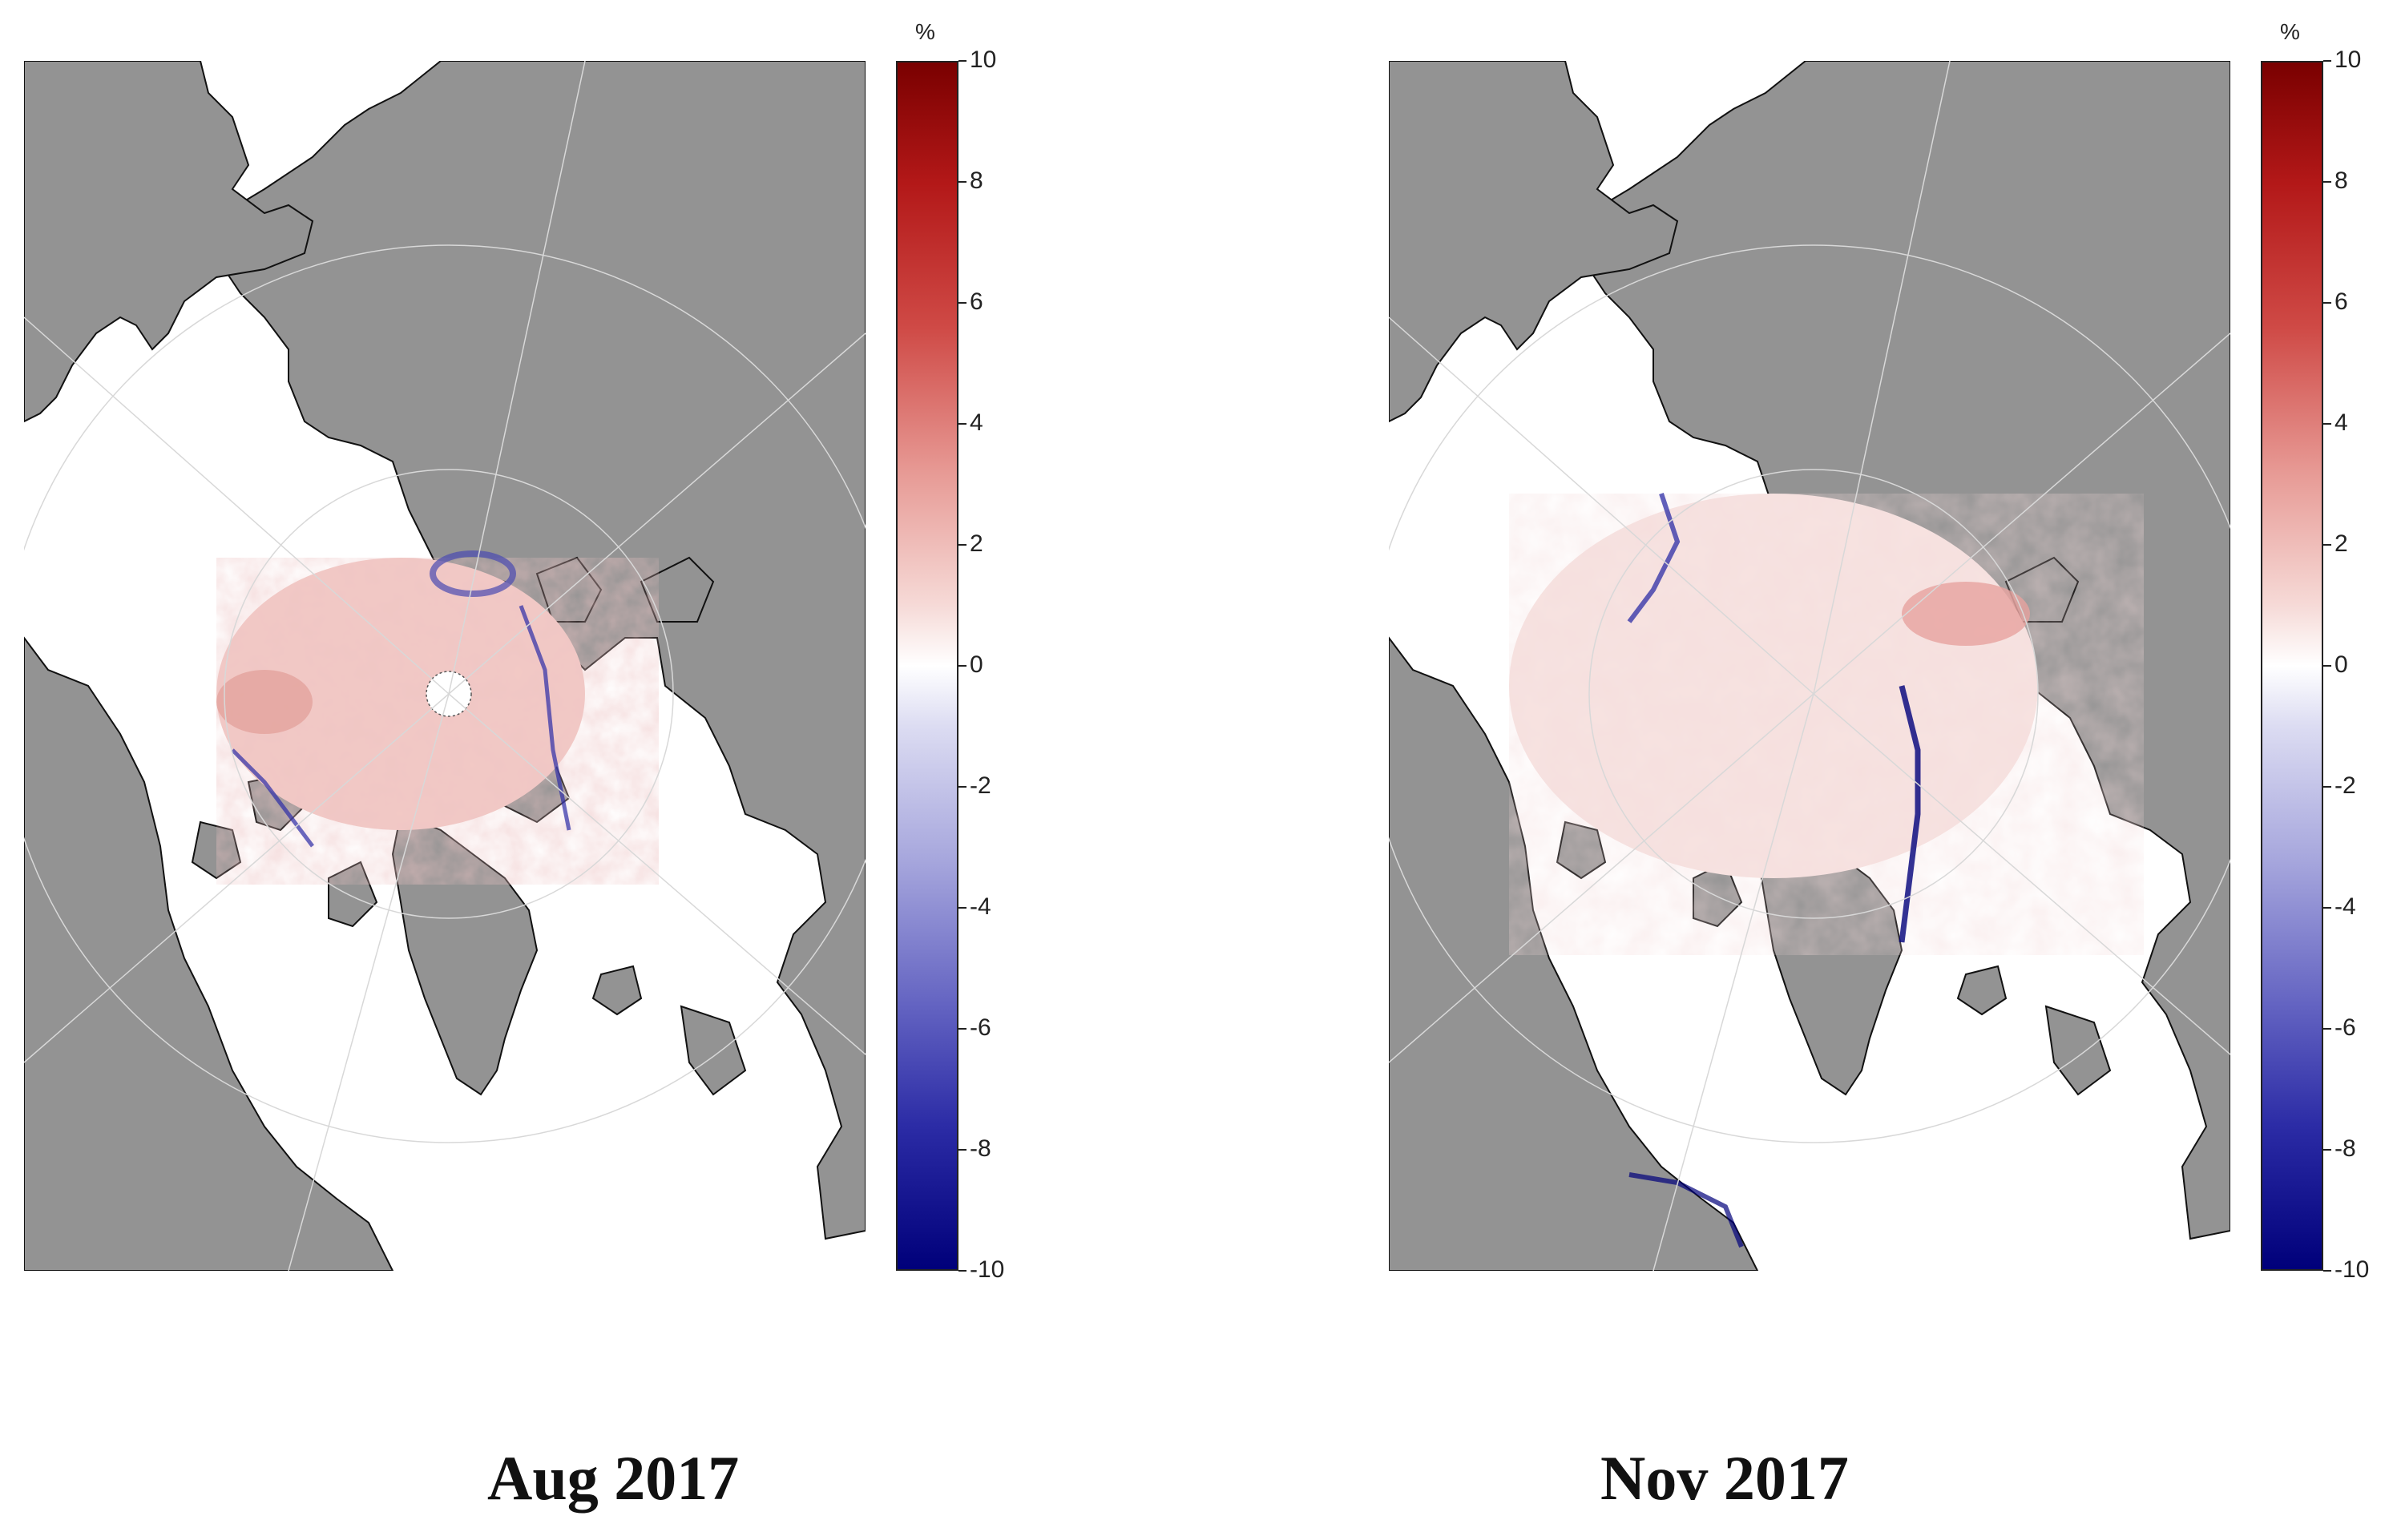 The height and width of the screenshot is (1540, 2393). Describe the element at coordinates (980, 1148) in the screenshot. I see `colorbar-tick-label-aug: -8` at that location.